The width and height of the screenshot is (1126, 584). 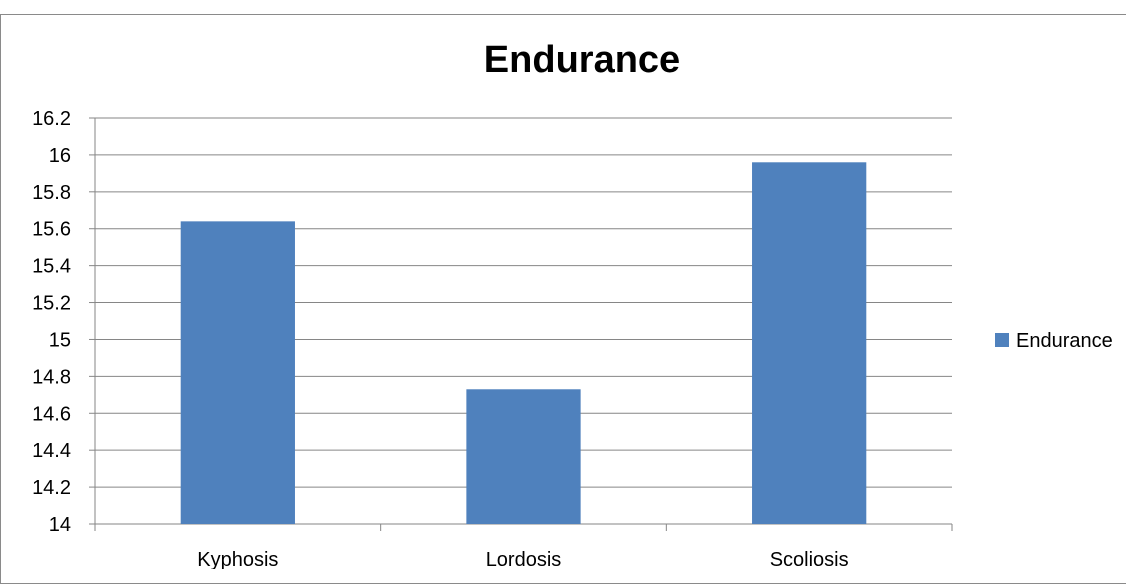 I want to click on bar-kyphosis, so click(x=237, y=372).